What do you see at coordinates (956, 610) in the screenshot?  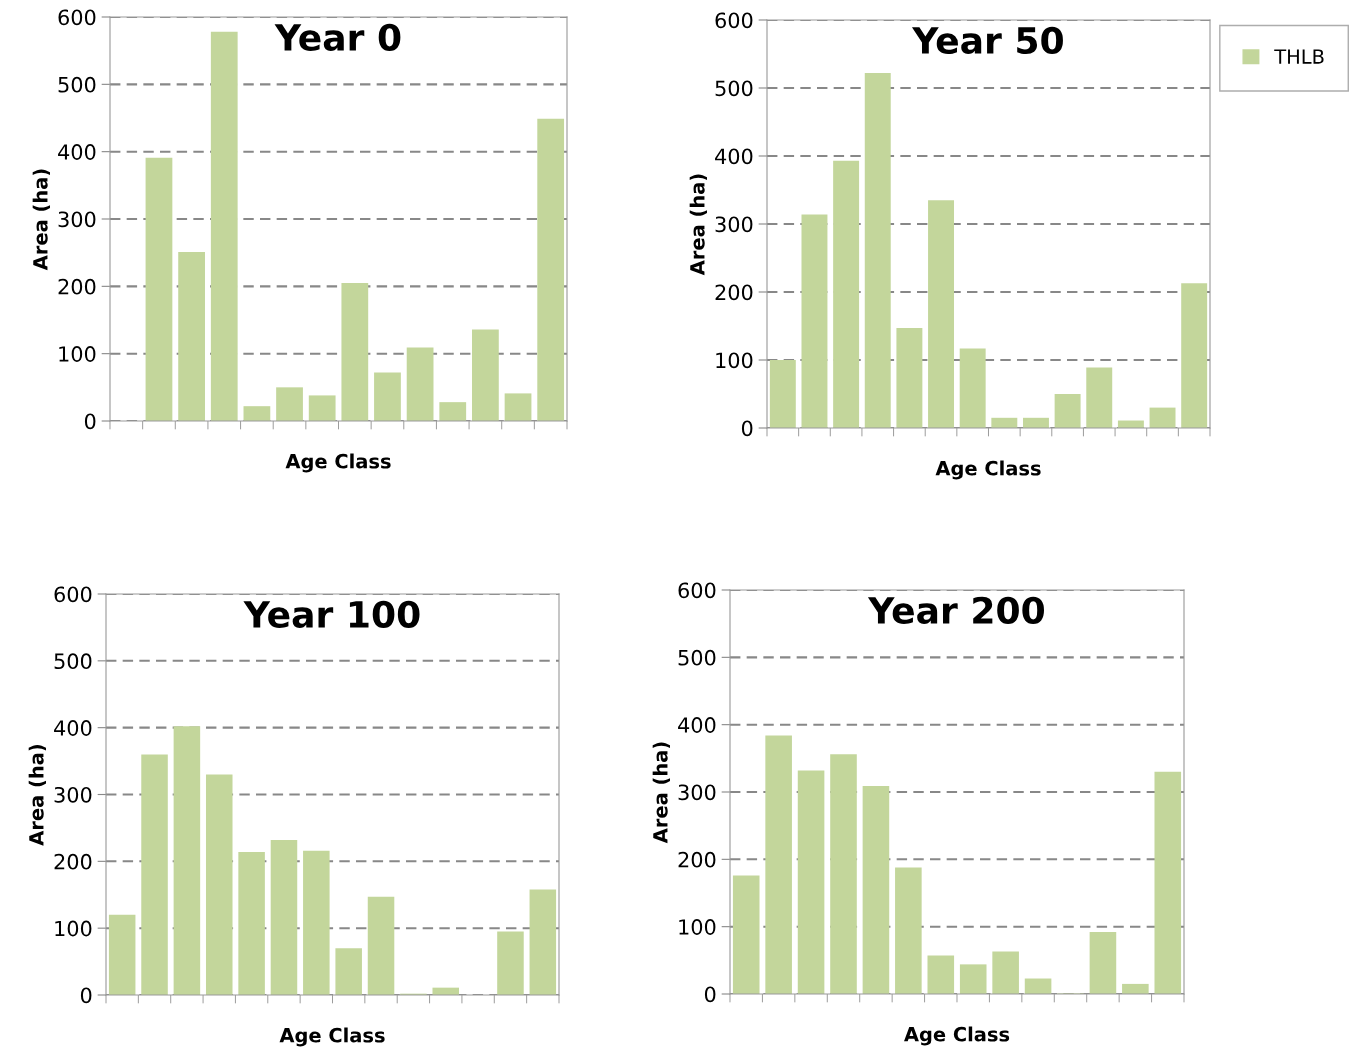 I see `chart-title: Year 200` at bounding box center [956, 610].